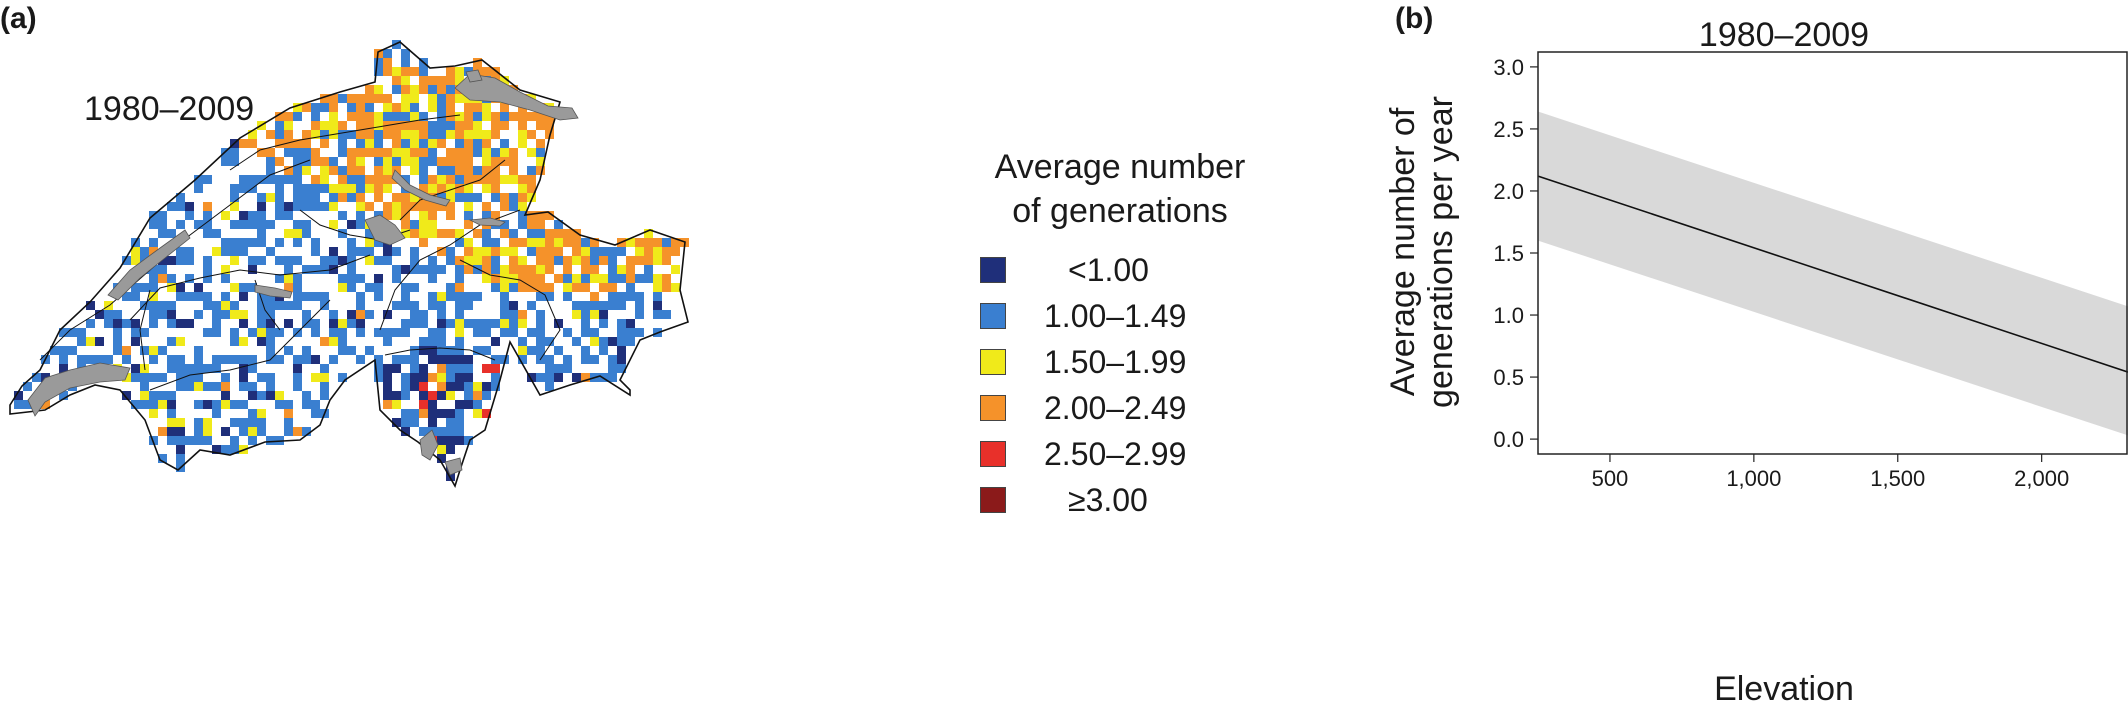 The image size is (2128, 710). What do you see at coordinates (1830, 472) in the screenshot?
I see `x-axis: 500 1,000 1,500 2,000` at bounding box center [1830, 472].